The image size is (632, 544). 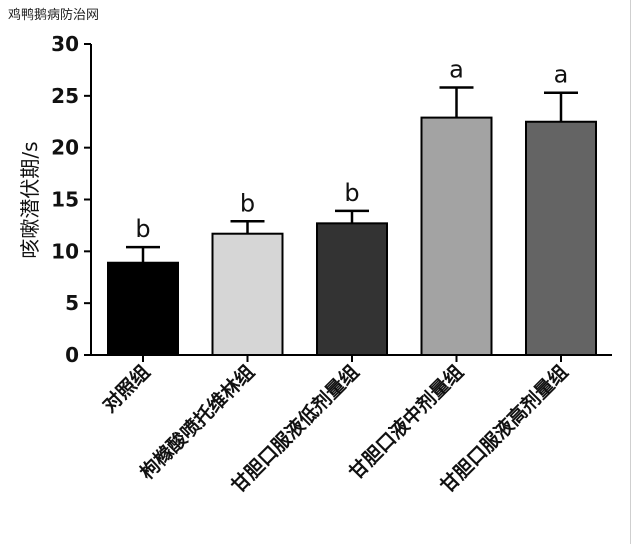 What do you see at coordinates (30, 199) in the screenshot?
I see `y-axis-label: 咳嗽潜伏期/s` at bounding box center [30, 199].